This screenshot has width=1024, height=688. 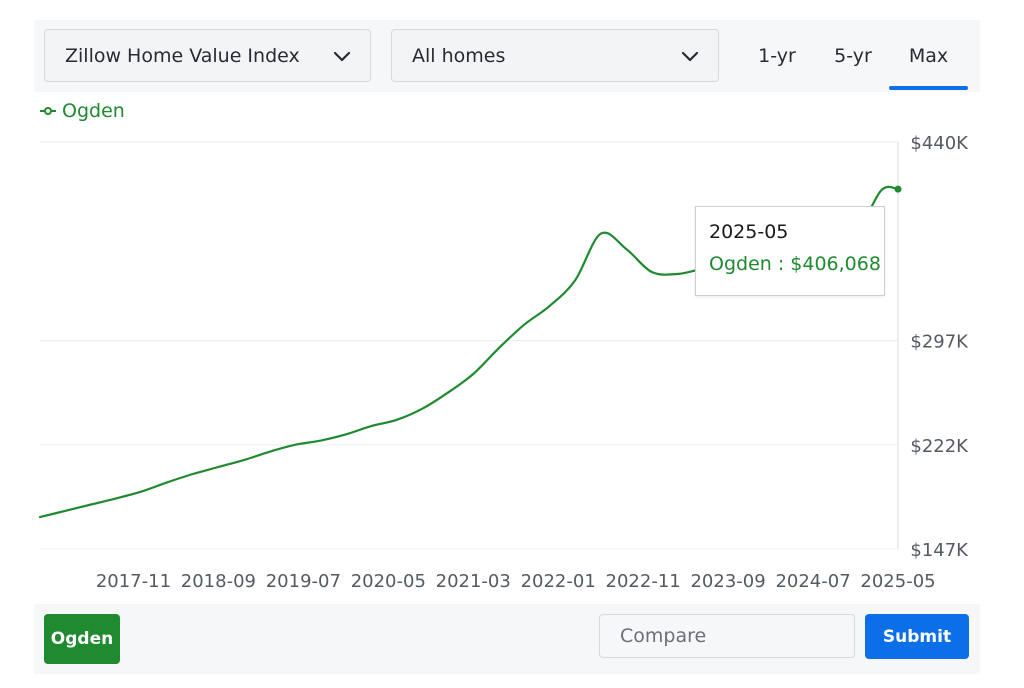 I want to click on x-tick-label: 2019-07, so click(x=303, y=581).